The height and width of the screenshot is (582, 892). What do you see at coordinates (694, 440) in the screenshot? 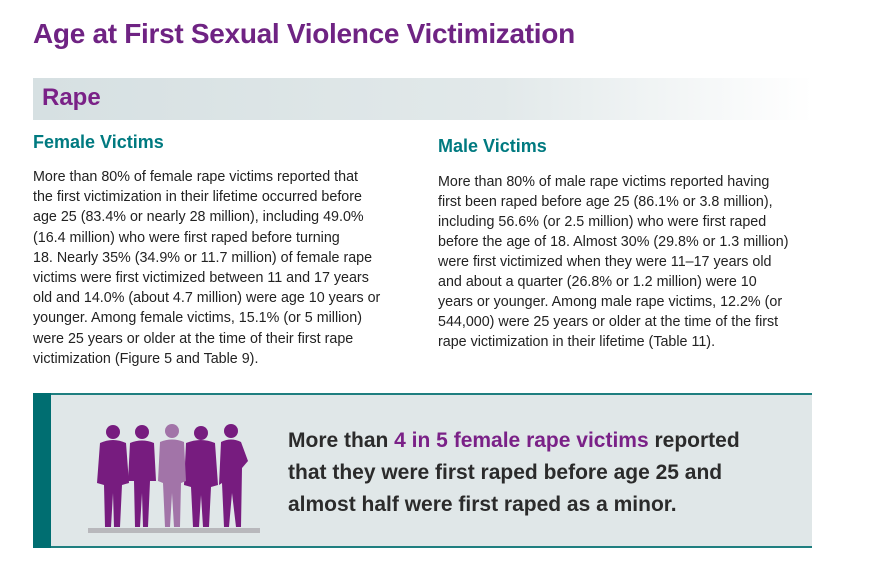
I see `callout-text-post: reported` at bounding box center [694, 440].